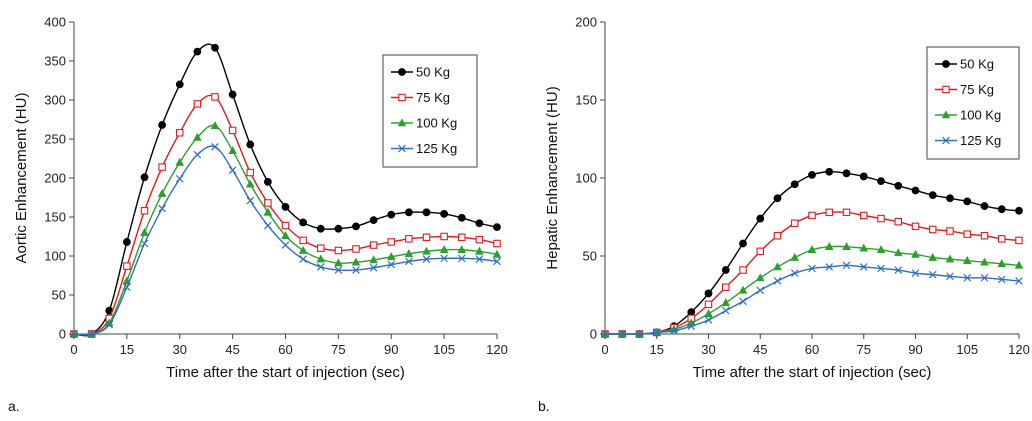 The image size is (1032, 421). Describe the element at coordinates (586, 178) in the screenshot. I see `y-tick-label: 100` at that location.